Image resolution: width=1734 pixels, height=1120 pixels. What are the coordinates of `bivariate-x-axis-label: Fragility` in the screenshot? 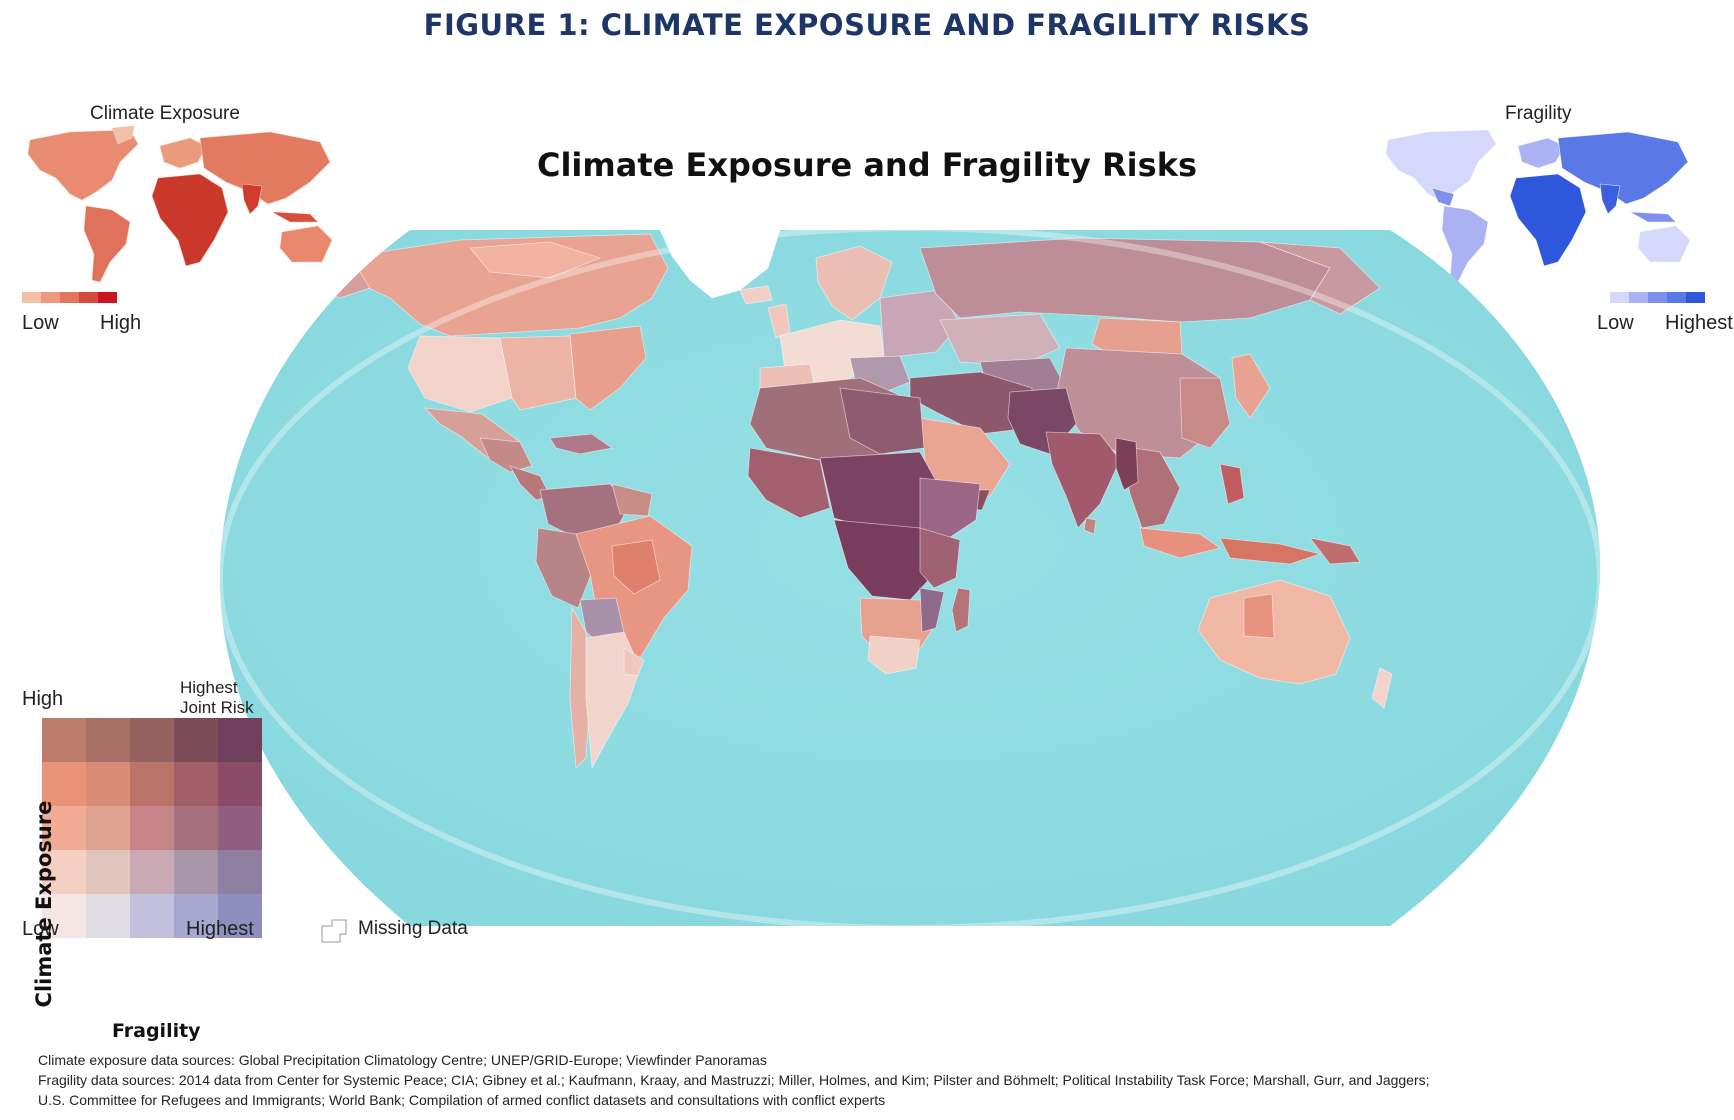 It's located at (156, 1031).